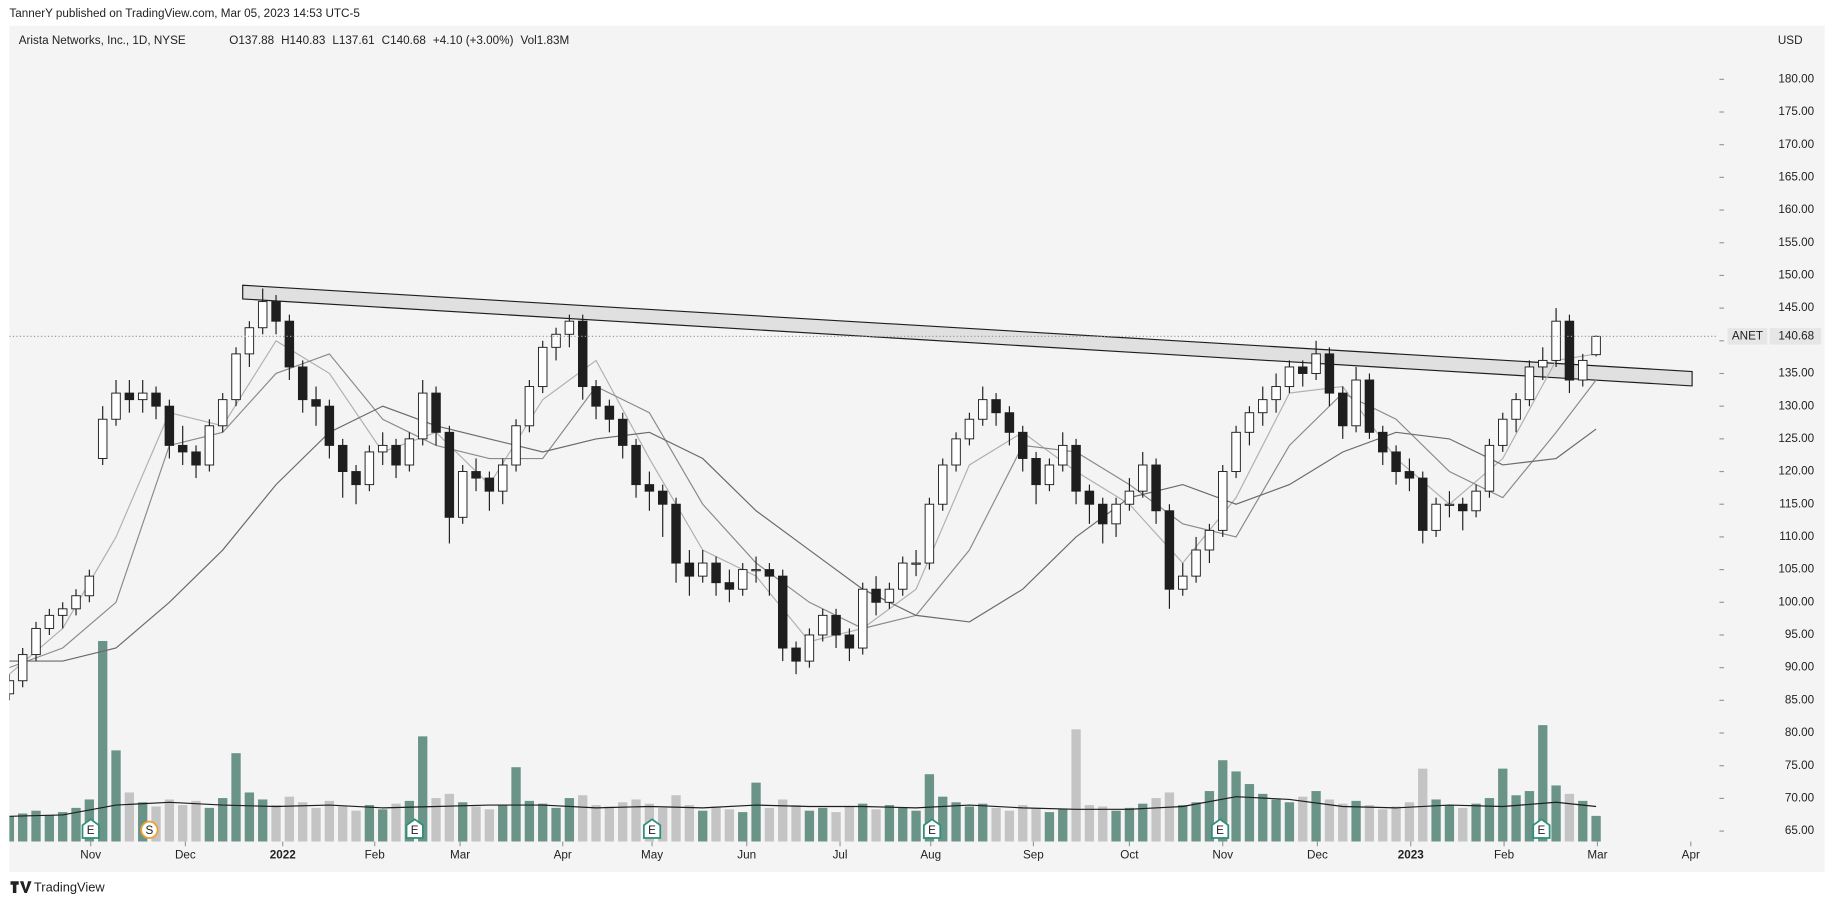 The image size is (1834, 907). What do you see at coordinates (1800, 699) in the screenshot?
I see `y-tick-label: 85.00` at bounding box center [1800, 699].